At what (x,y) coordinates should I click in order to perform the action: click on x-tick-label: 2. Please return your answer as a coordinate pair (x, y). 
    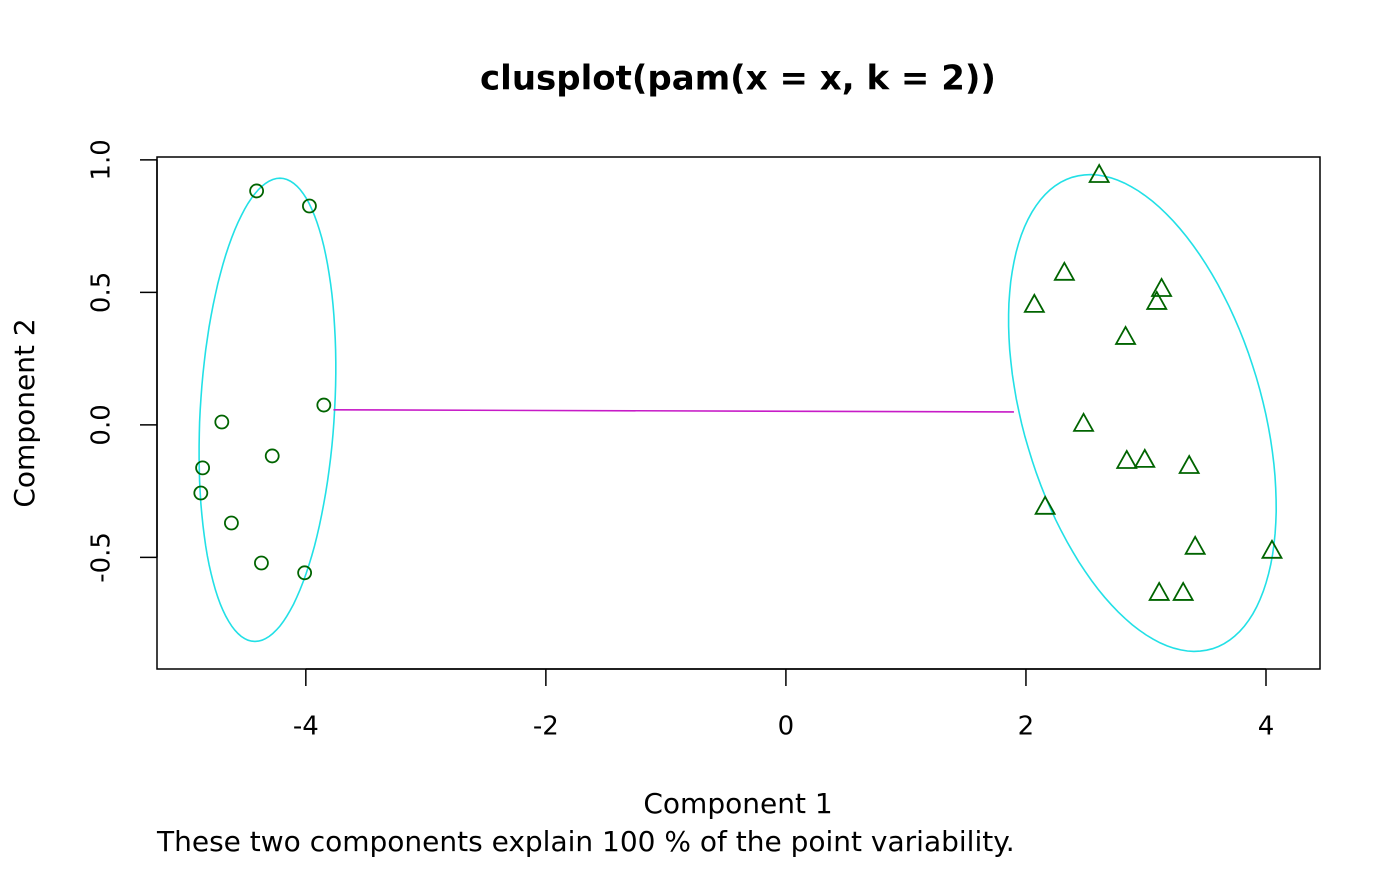
    Looking at the image, I should click on (1026, 727).